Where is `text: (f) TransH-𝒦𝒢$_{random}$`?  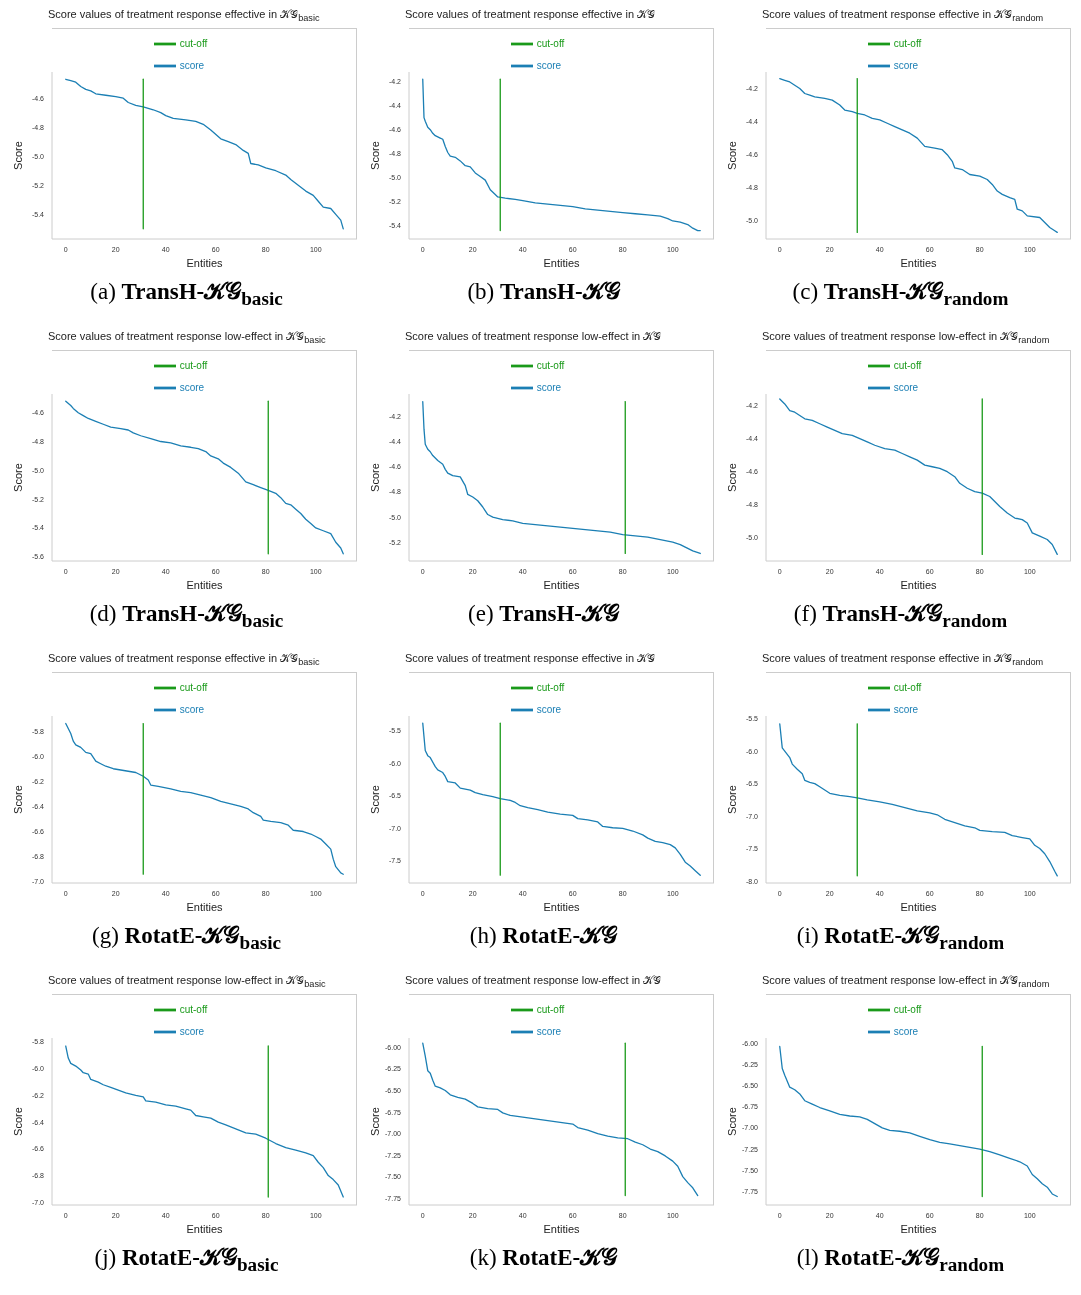
text: (f) TransH-𝒦𝒢$_{random}$ is located at coordinates (900, 616).